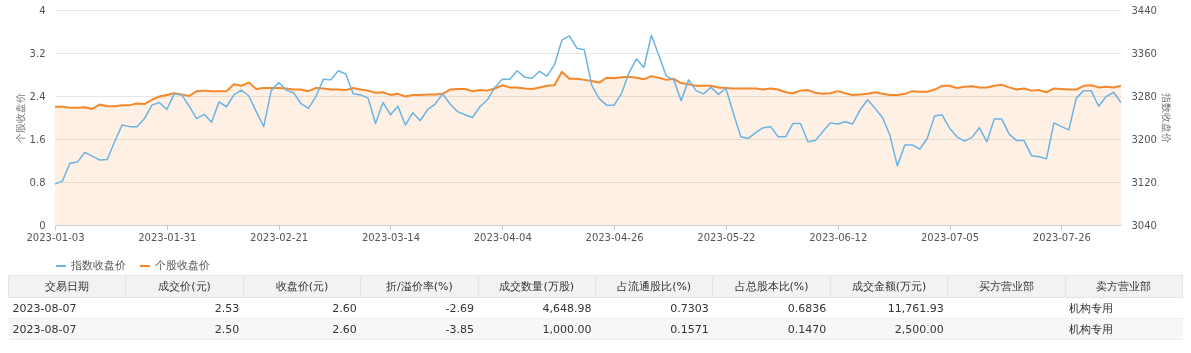  What do you see at coordinates (302, 286) in the screenshot?
I see `category-label: 收盘价(元)` at bounding box center [302, 286].